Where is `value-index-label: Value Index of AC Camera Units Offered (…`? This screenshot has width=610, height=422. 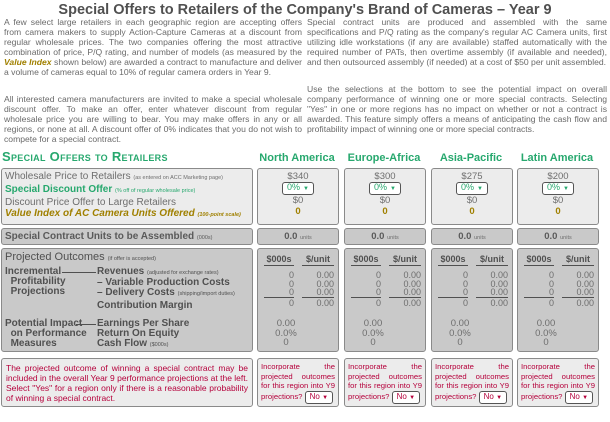 value-index-label: Value Index of AC Camera Units Offered (… is located at coordinates (123, 213).